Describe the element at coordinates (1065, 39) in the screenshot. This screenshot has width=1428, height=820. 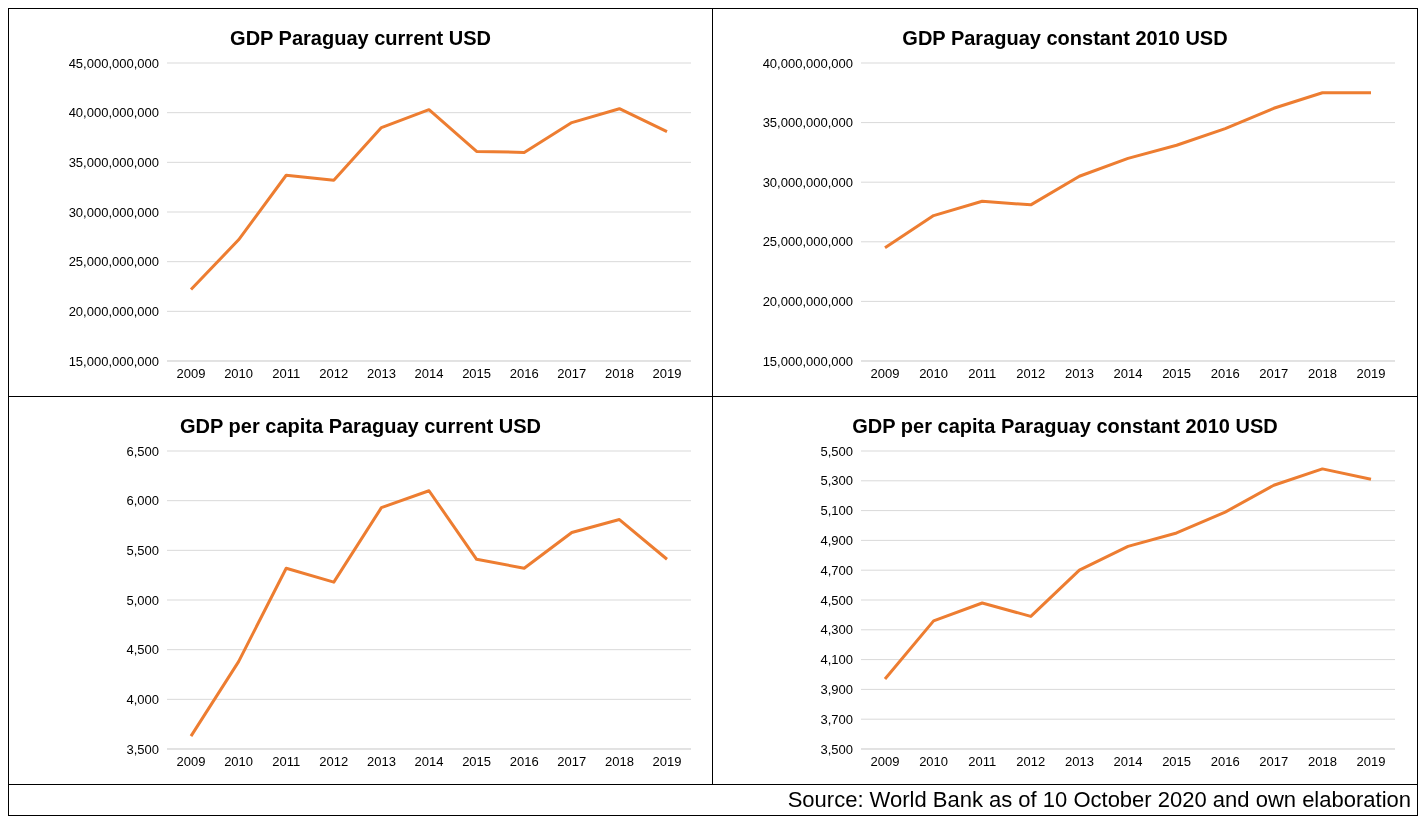
I see `chart-title: GDP Paraguay constant 2010 USD` at that location.